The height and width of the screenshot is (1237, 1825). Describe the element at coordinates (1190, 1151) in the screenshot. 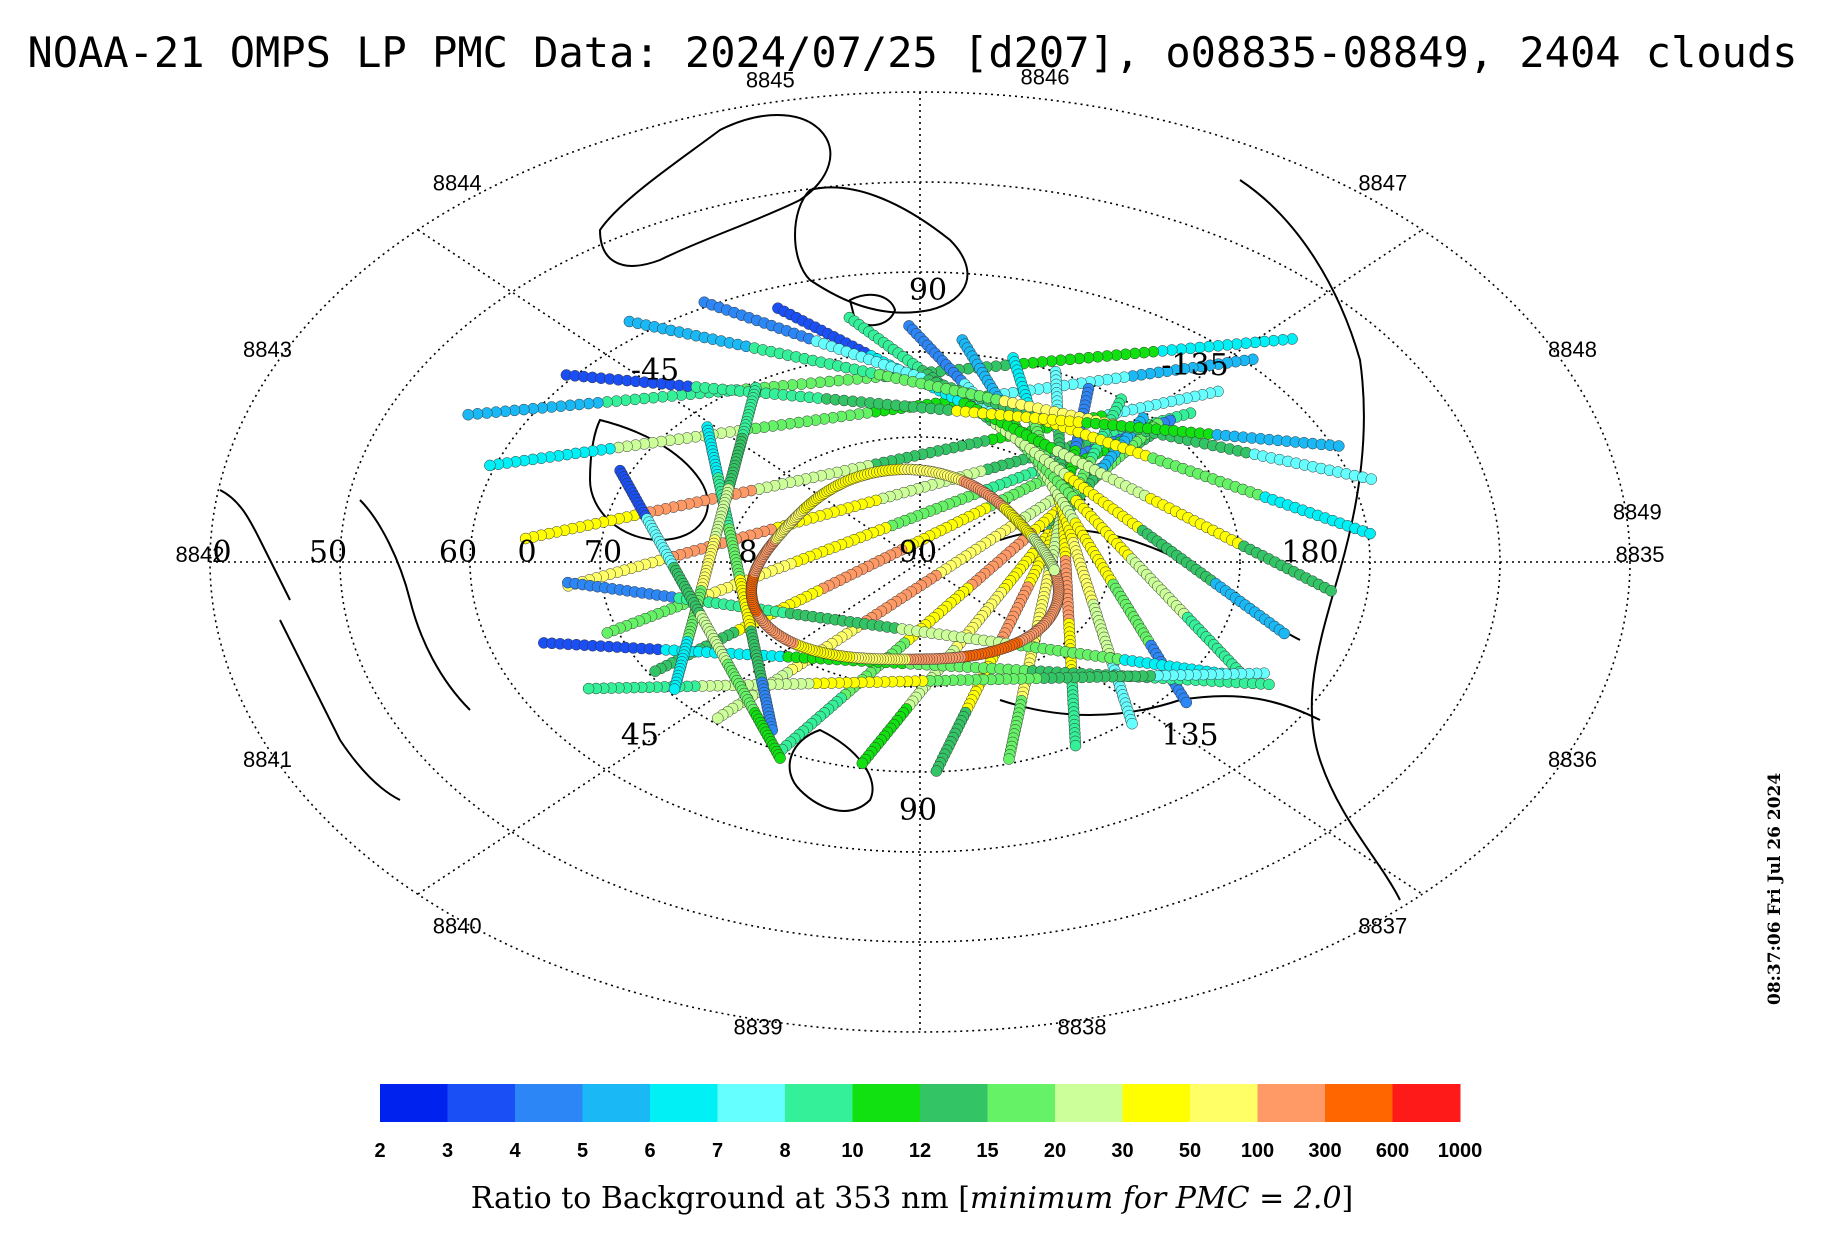

I see `colorbar-tick-label: 50` at that location.